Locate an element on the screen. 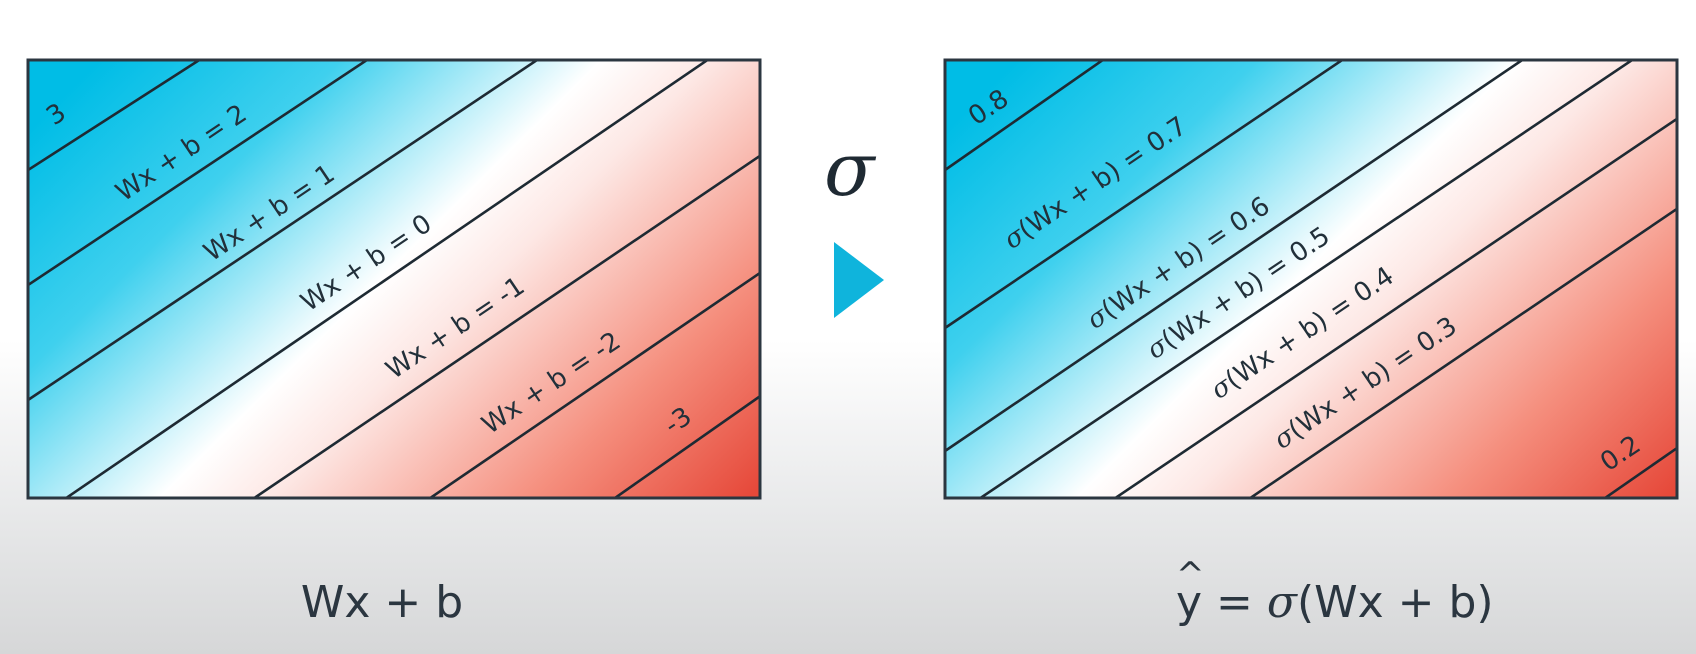 The height and width of the screenshot is (654, 1696). caption-y: y is located at coordinates (1189, 602).